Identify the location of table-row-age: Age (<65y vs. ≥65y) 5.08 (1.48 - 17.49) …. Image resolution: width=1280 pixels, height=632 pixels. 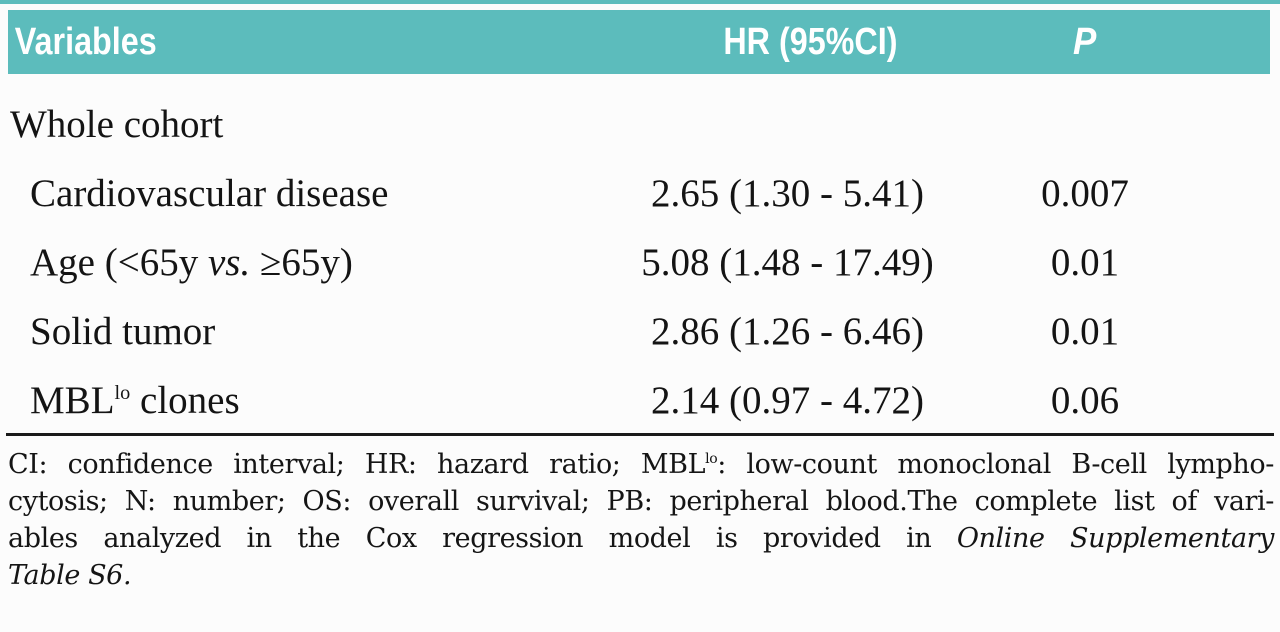
(640, 262).